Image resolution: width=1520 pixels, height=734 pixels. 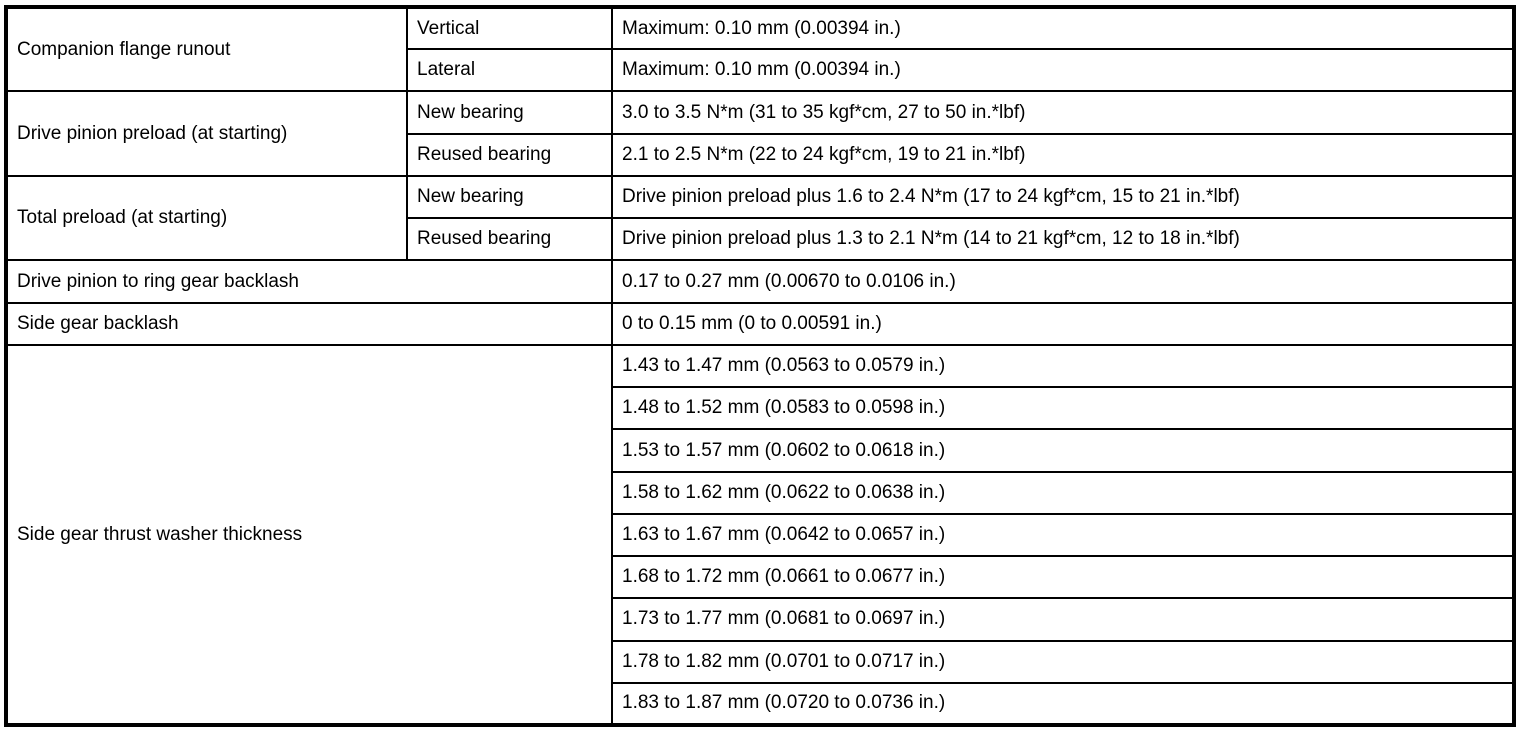 I want to click on value-cell: 1.83 to 1.87 mm (0.0720 to 0.0736 in.), so click(x=1063, y=704).